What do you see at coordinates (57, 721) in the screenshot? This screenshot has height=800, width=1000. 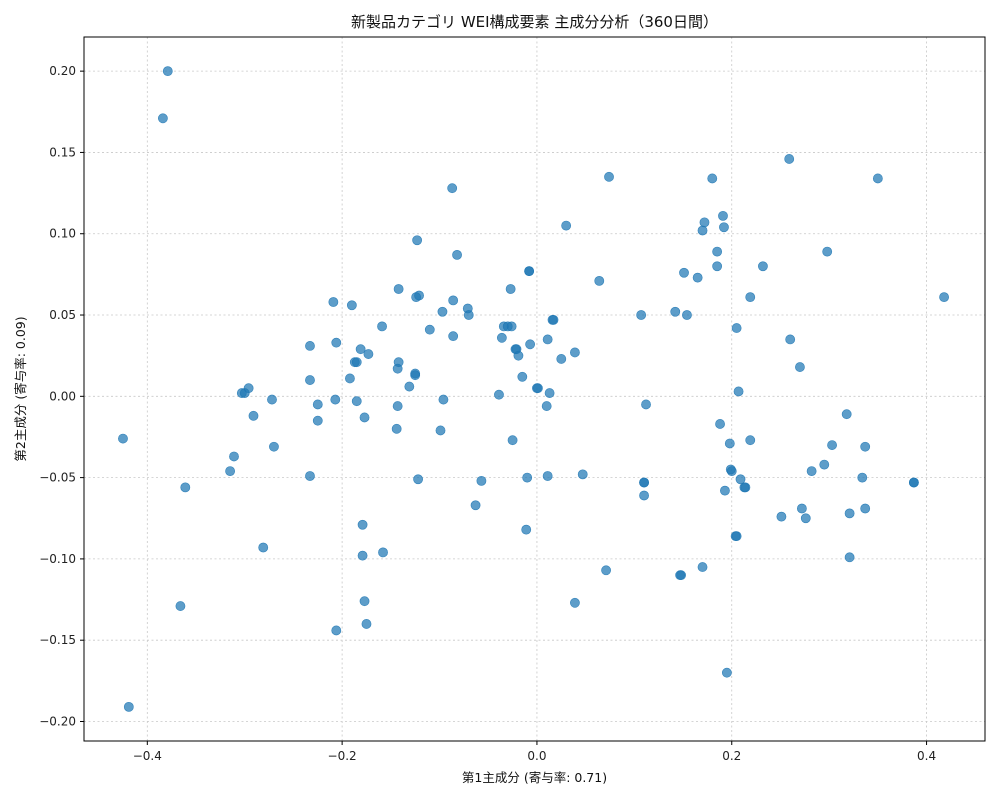 I see `y-tick-label: −0.20` at bounding box center [57, 721].